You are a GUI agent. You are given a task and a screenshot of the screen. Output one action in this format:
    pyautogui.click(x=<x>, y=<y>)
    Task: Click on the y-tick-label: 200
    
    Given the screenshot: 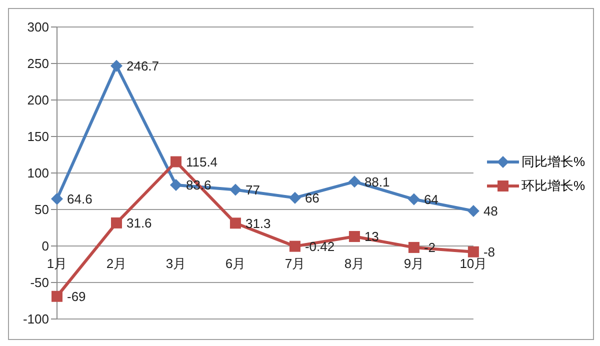 What is the action you would take?
    pyautogui.click(x=38, y=100)
    